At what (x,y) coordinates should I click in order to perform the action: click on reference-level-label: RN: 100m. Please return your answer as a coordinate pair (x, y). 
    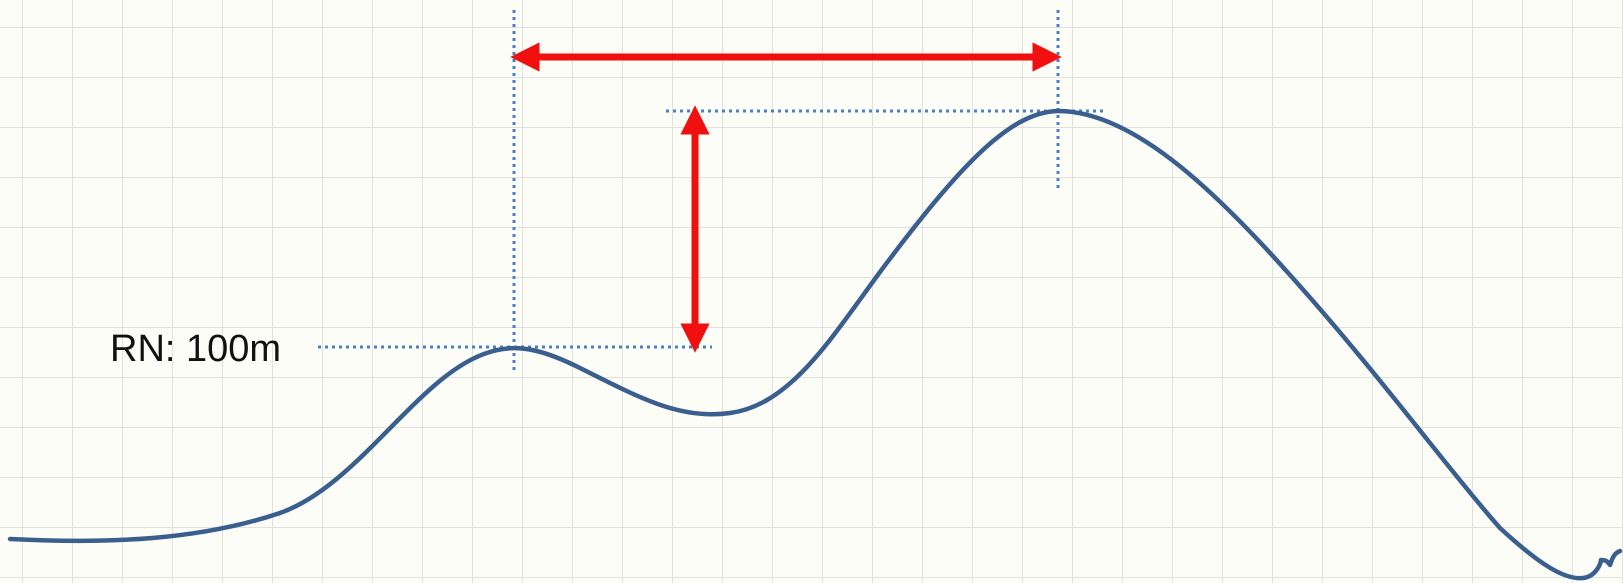
    Looking at the image, I should click on (195, 349).